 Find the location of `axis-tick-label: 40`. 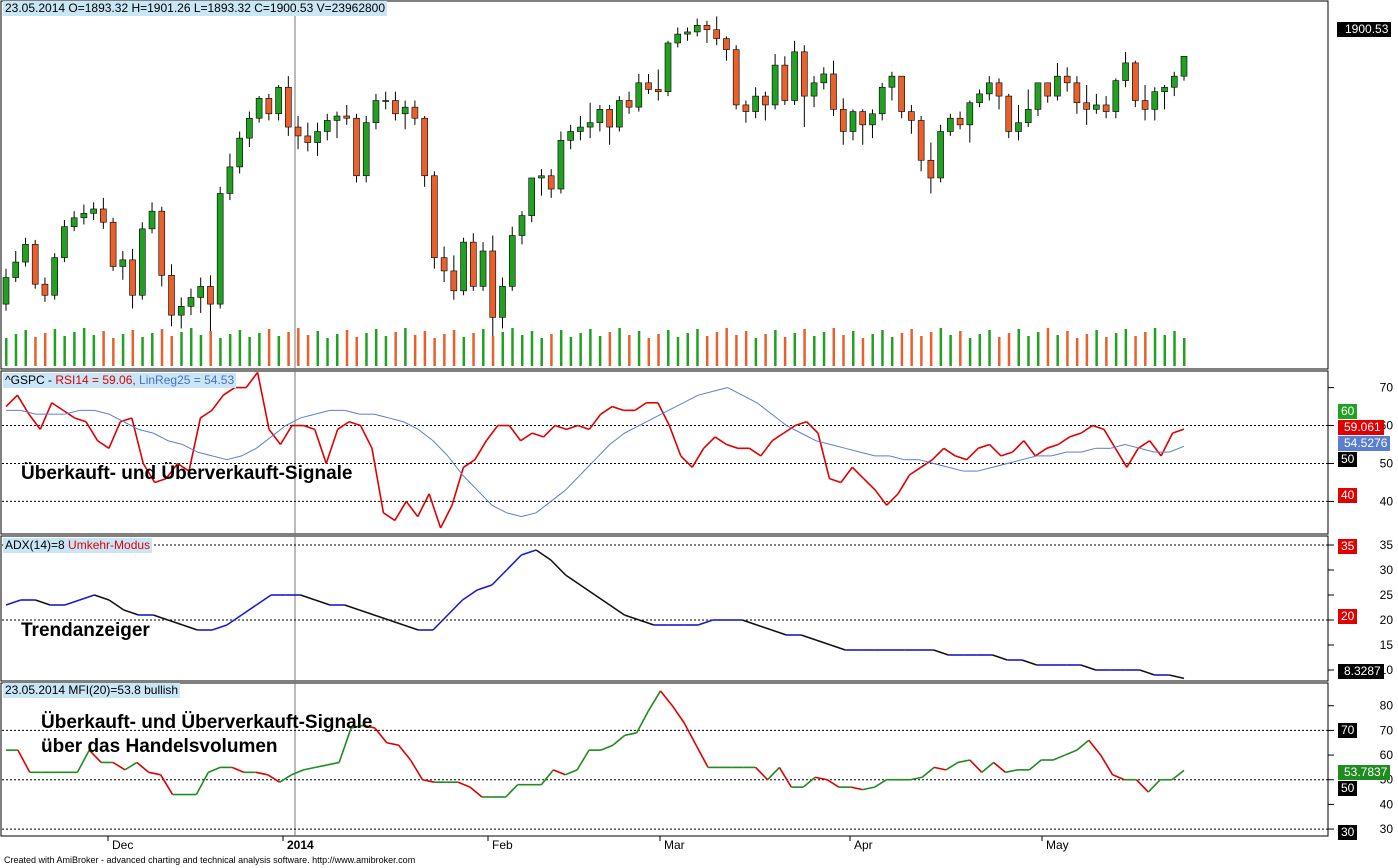

axis-tick-label: 40 is located at coordinates (1387, 501).